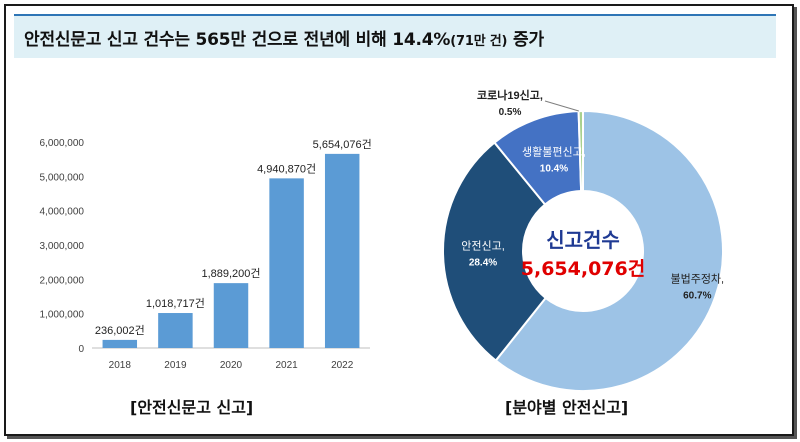 The height and width of the screenshot is (442, 800). What do you see at coordinates (231, 315) in the screenshot?
I see `bar-2020` at bounding box center [231, 315].